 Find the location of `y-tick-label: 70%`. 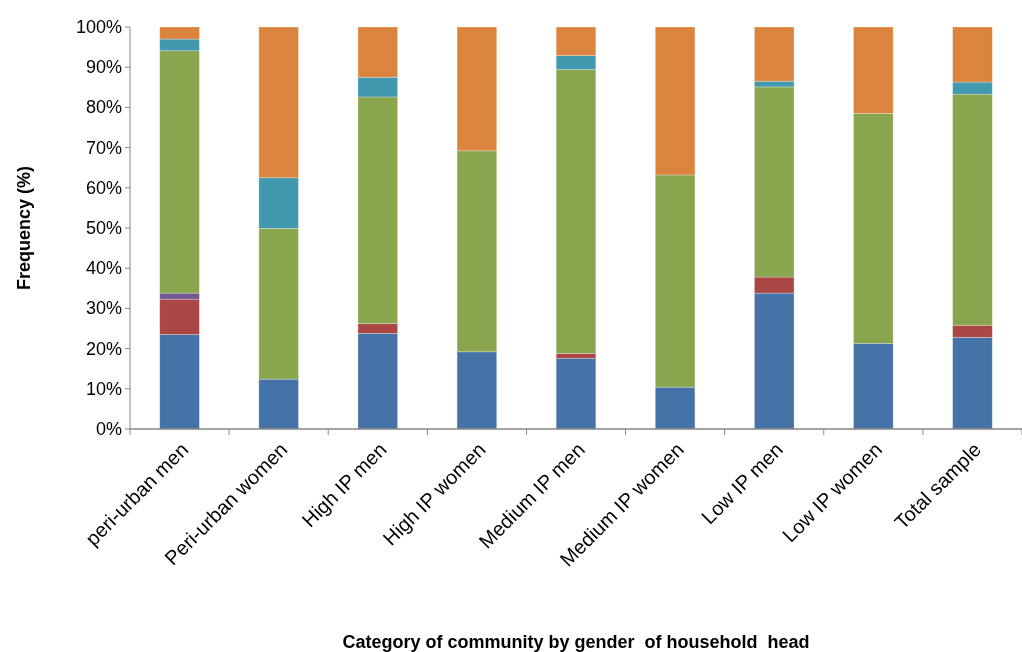

y-tick-label: 70% is located at coordinates (103, 147).